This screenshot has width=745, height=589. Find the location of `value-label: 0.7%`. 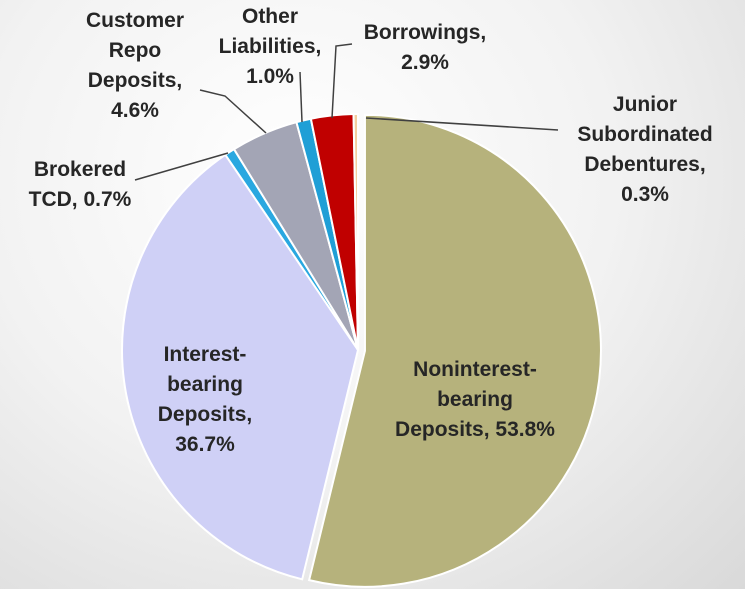

value-label: 0.7% is located at coordinates (107, 199).